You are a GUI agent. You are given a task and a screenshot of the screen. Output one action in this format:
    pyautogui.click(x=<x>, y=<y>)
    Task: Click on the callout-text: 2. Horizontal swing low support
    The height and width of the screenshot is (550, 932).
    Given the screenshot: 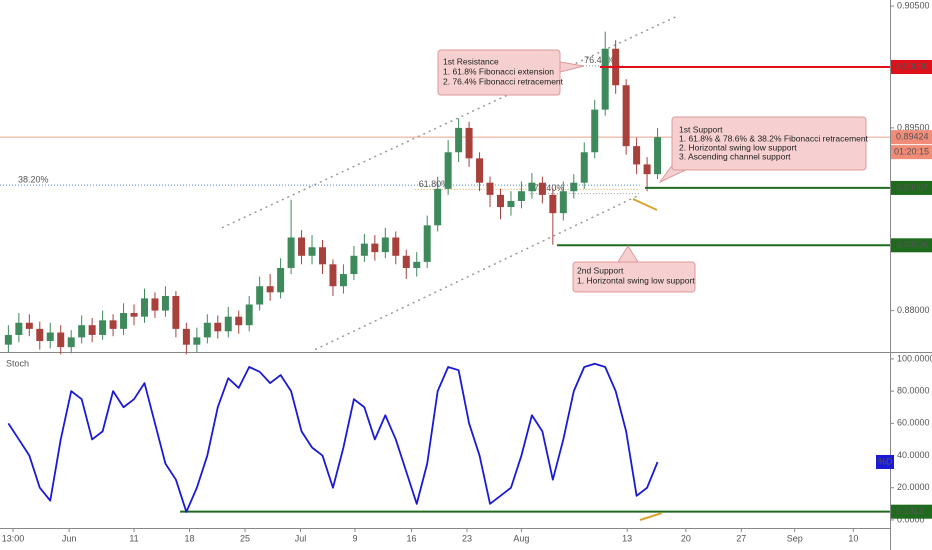 What is the action you would take?
    pyautogui.click(x=738, y=147)
    